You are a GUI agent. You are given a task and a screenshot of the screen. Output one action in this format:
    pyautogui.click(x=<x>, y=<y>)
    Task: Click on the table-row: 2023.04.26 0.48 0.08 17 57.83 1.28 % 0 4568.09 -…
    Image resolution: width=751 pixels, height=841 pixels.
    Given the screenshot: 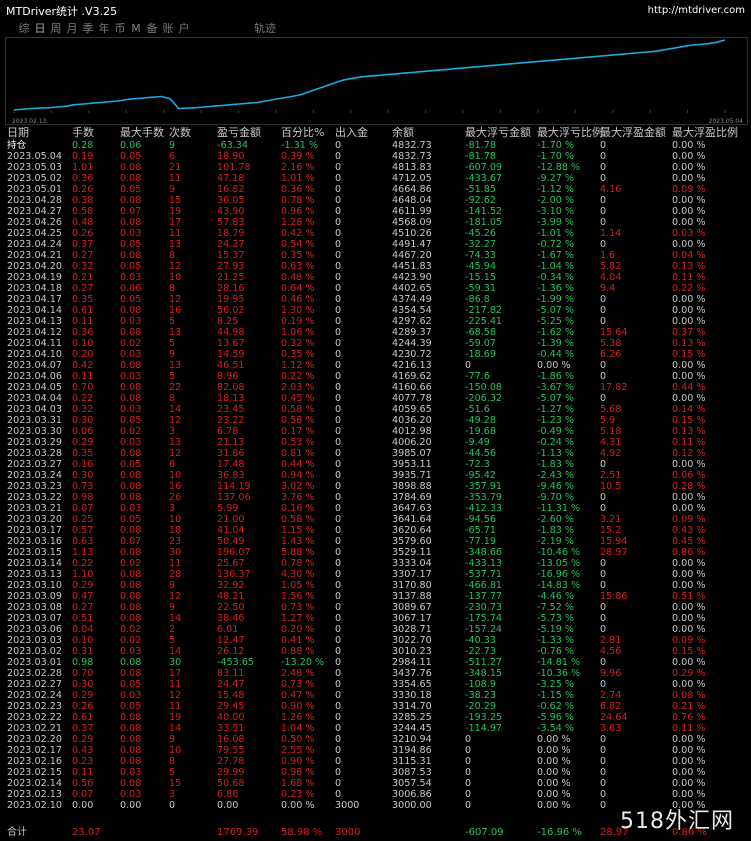 What is the action you would take?
    pyautogui.click(x=378, y=222)
    